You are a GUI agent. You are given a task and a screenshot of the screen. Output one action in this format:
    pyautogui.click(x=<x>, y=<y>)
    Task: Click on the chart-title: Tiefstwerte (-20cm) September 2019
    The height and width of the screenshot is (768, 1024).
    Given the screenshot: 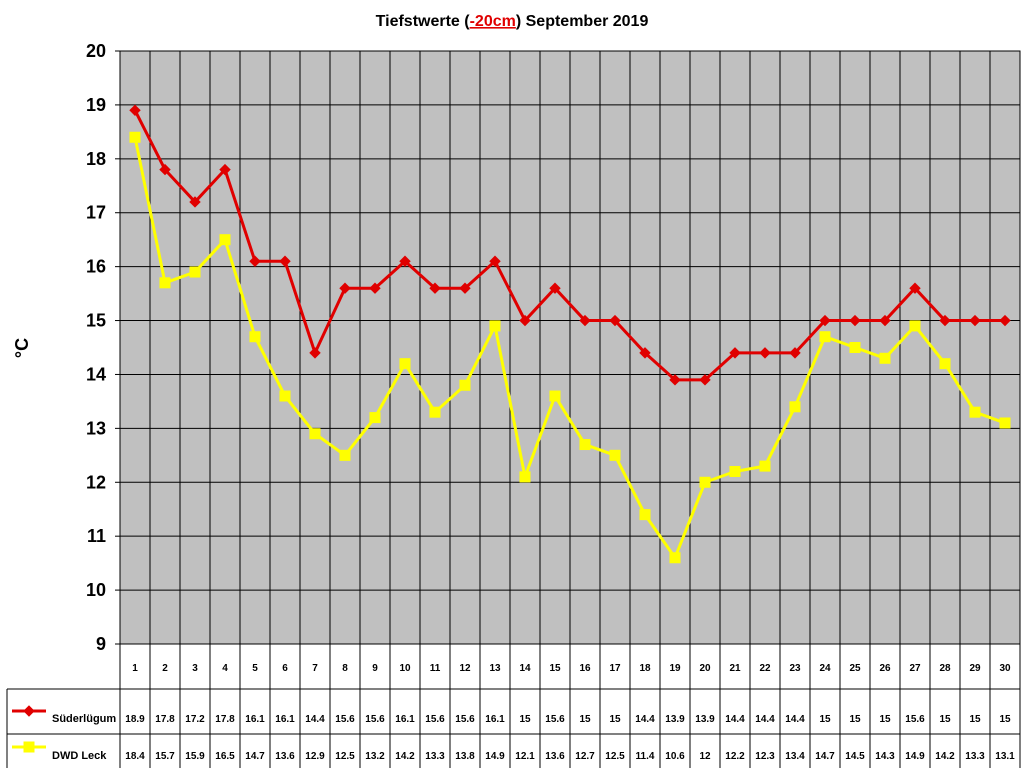 What is the action you would take?
    pyautogui.click(x=512, y=21)
    